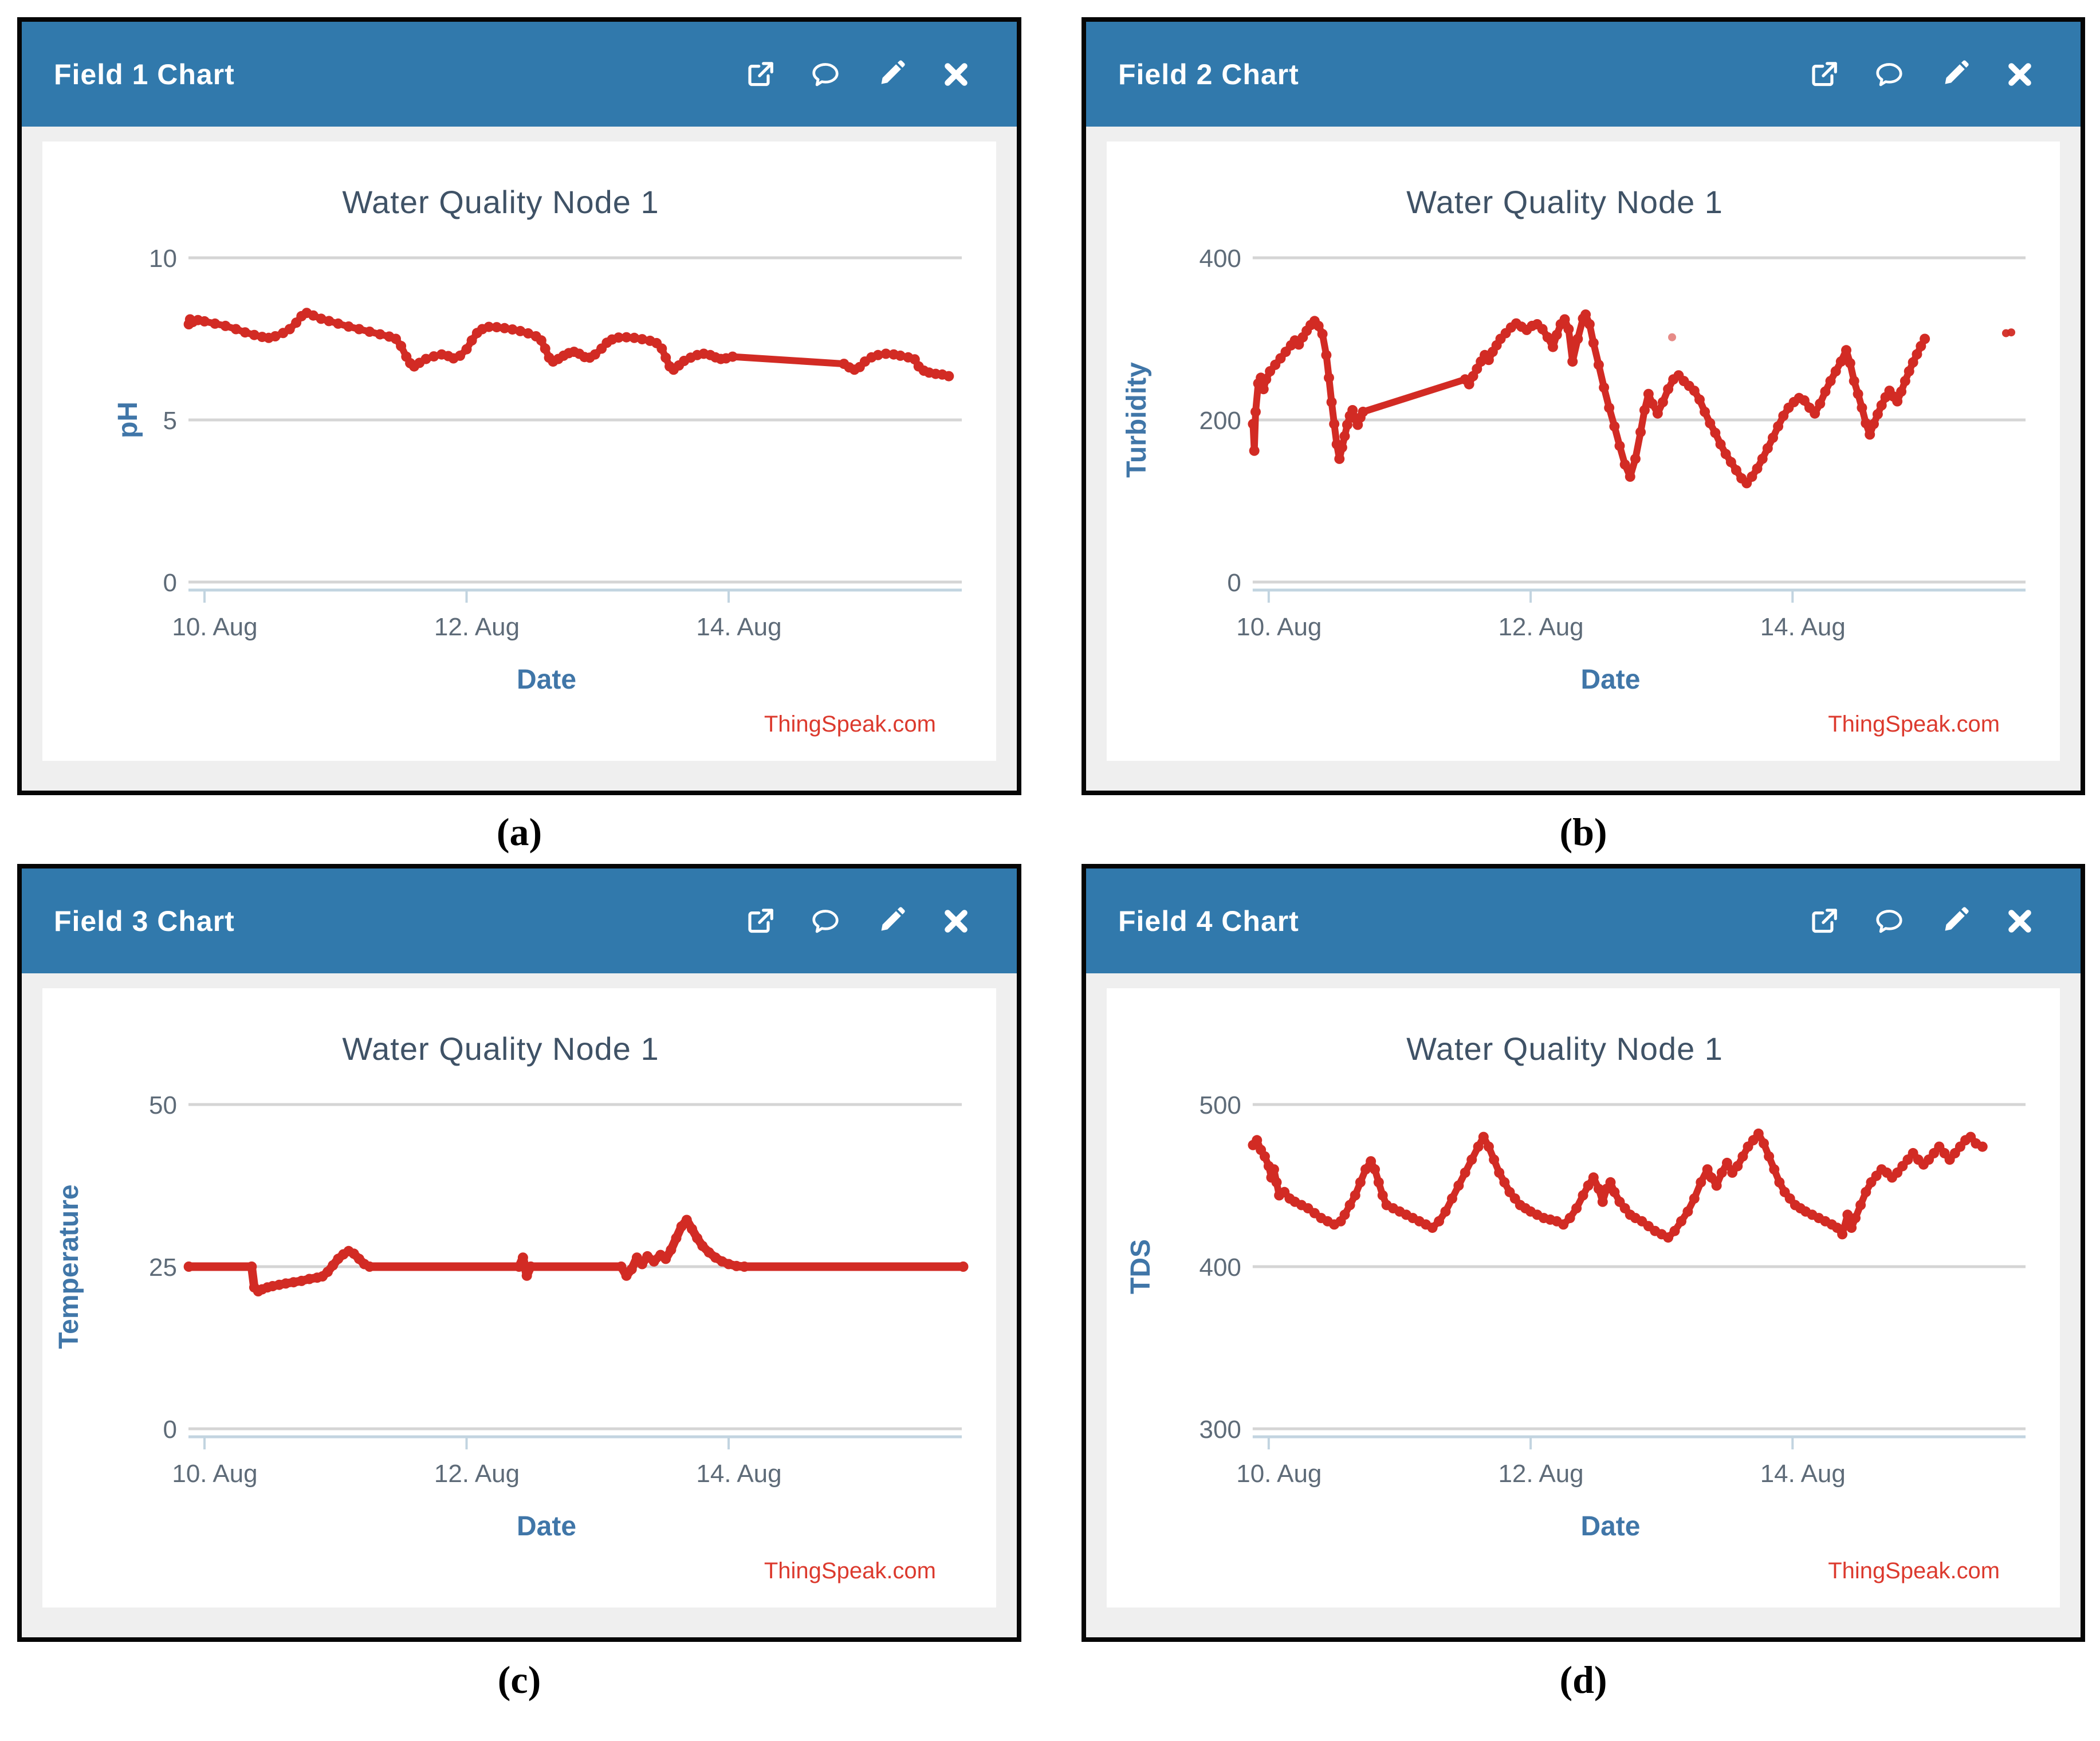  What do you see at coordinates (1220, 1105) in the screenshot?
I see `y-tick-label: 500` at bounding box center [1220, 1105].